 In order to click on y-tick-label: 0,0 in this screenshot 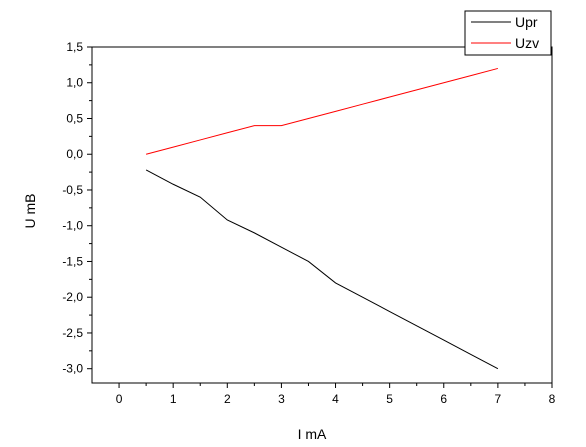, I will do `click(74, 154)`.